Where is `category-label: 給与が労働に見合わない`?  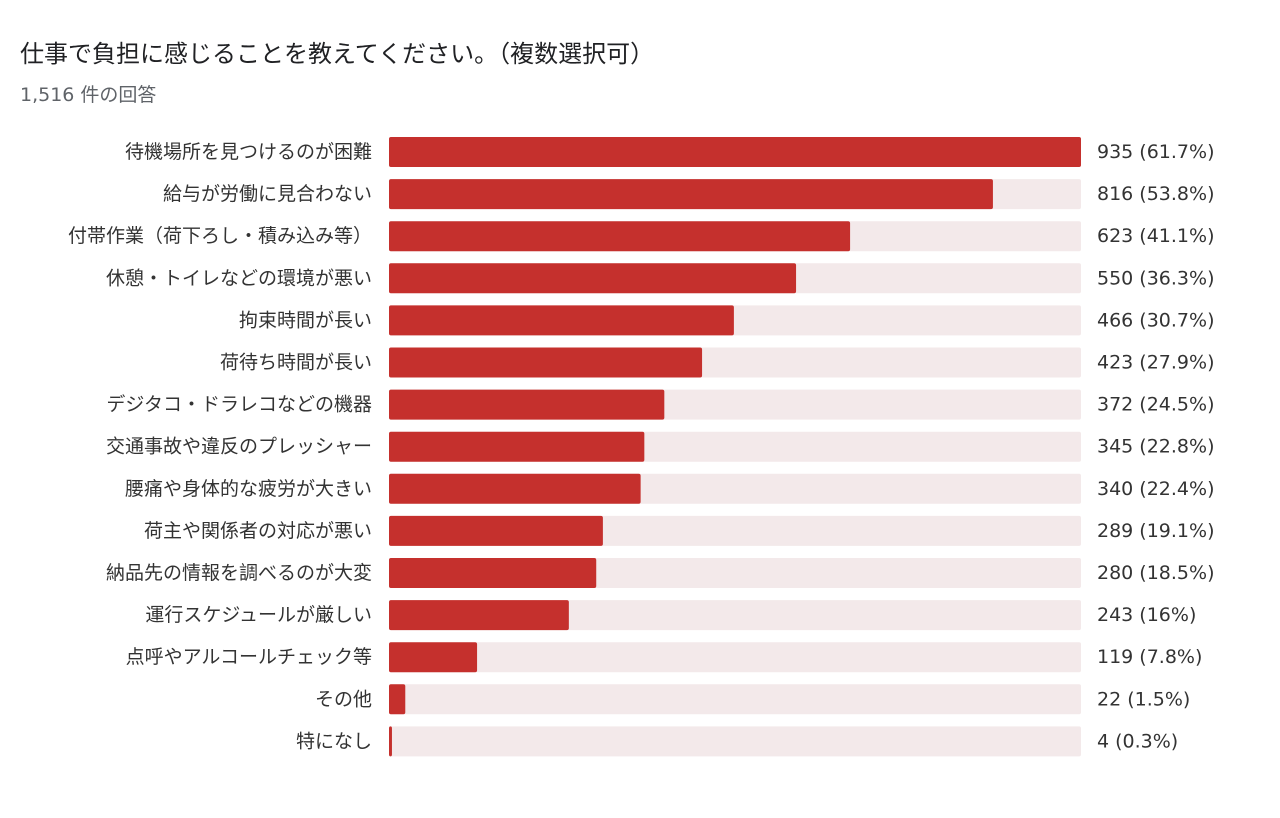 category-label: 給与が労働に見合わない is located at coordinates (267, 194).